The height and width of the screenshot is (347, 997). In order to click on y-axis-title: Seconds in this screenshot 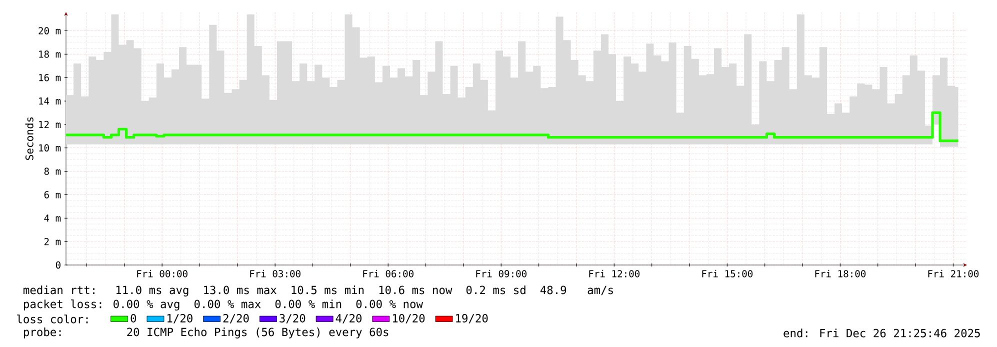, I will do `click(29, 138)`.